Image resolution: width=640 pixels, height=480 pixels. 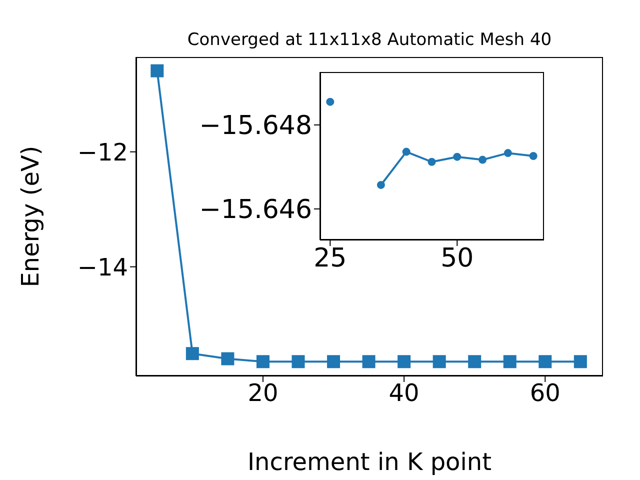 I want to click on x-axis-title: Increment in K point, so click(x=369, y=462).